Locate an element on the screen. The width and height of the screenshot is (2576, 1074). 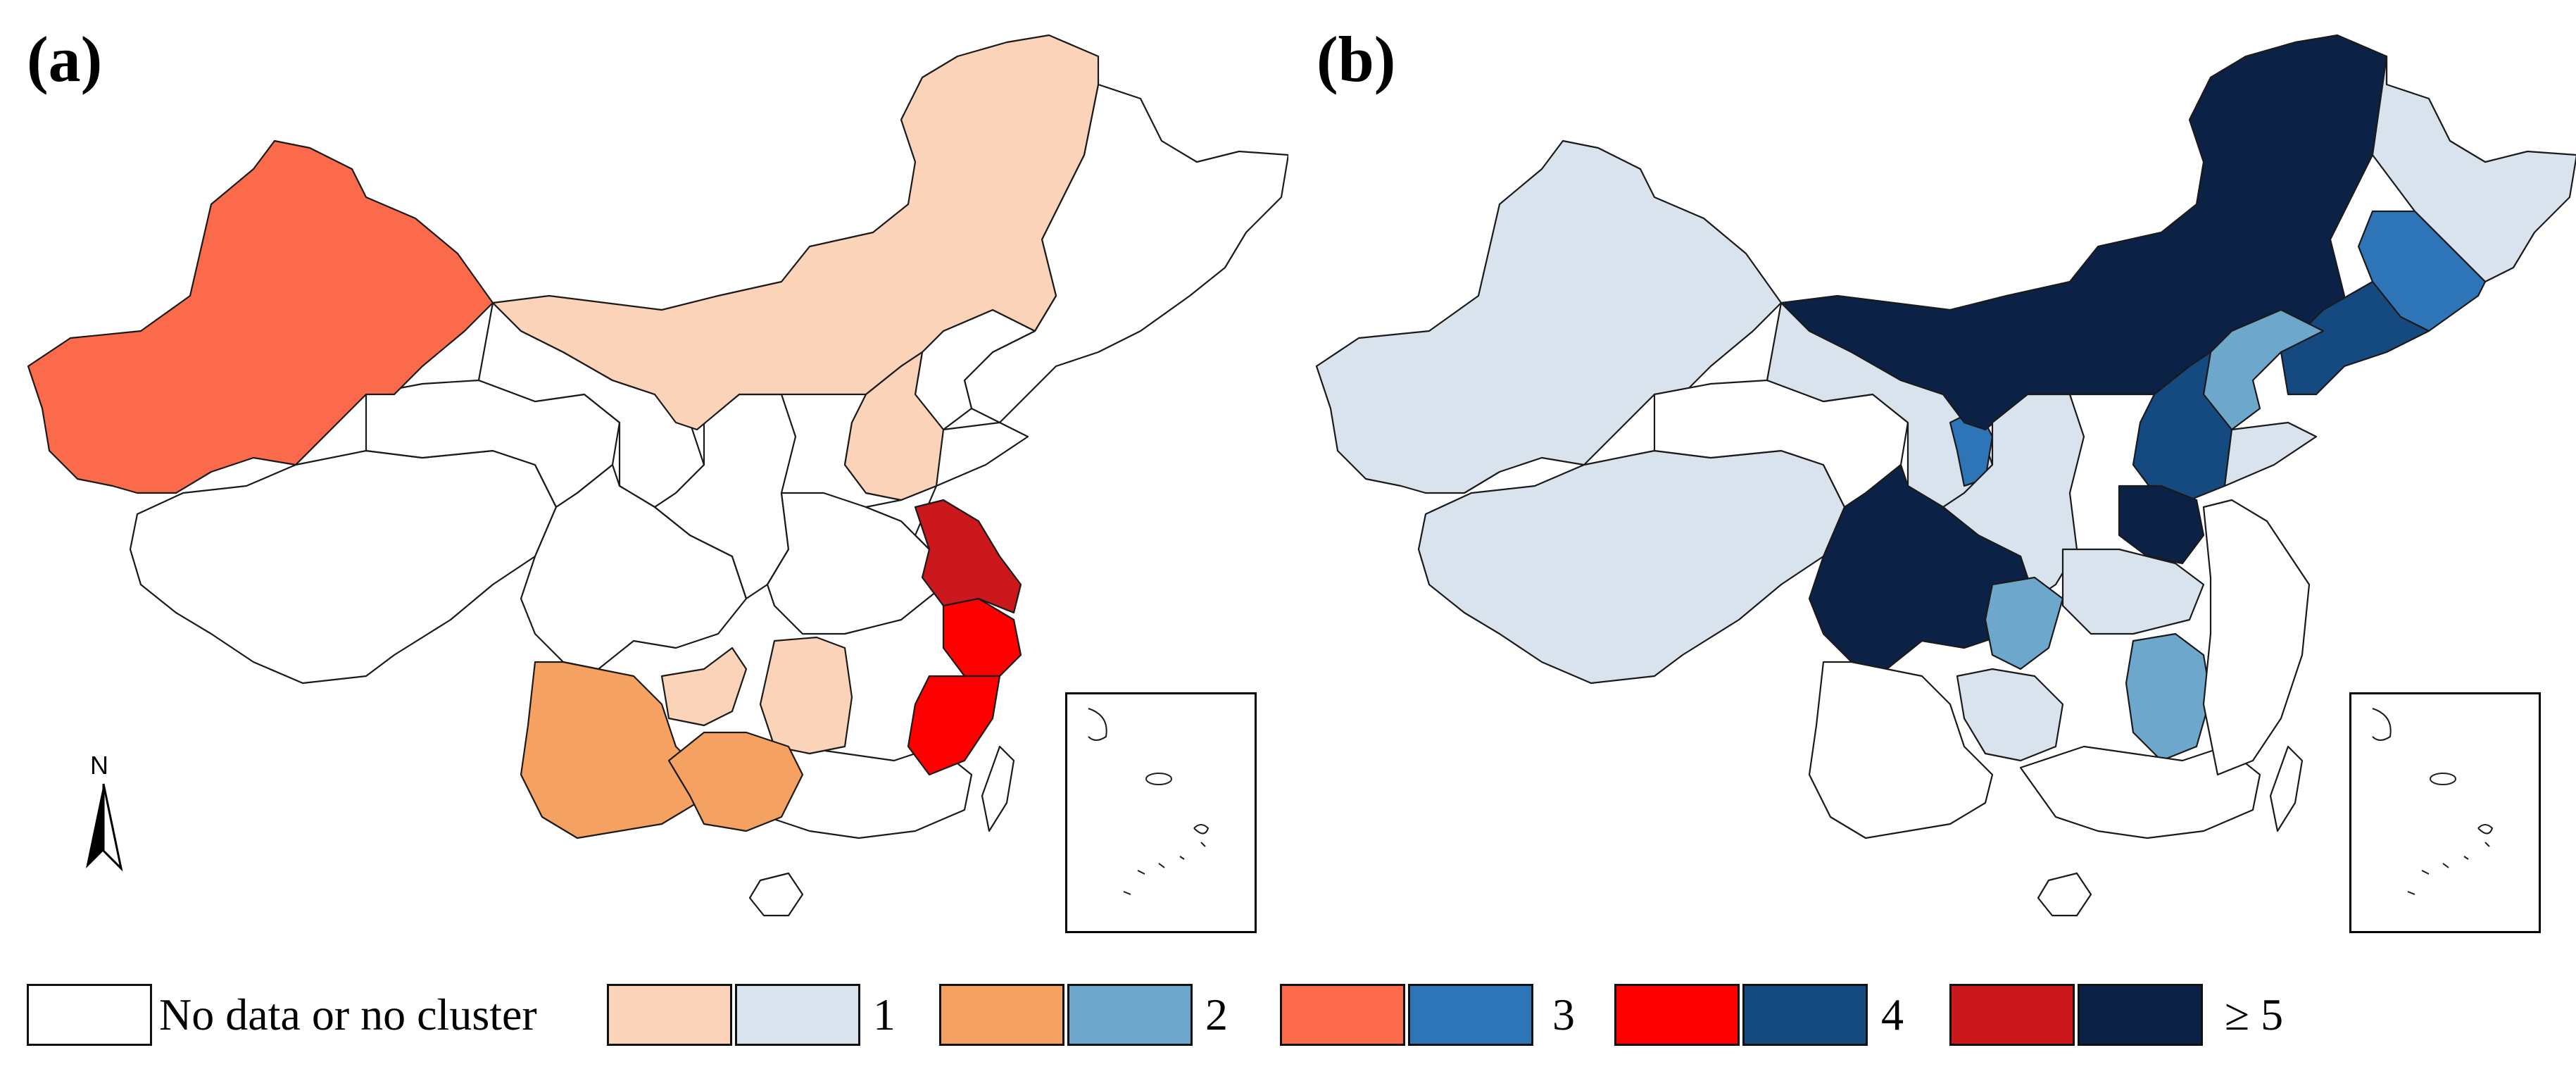
panel-a-label: (a) is located at coordinates (65, 59).